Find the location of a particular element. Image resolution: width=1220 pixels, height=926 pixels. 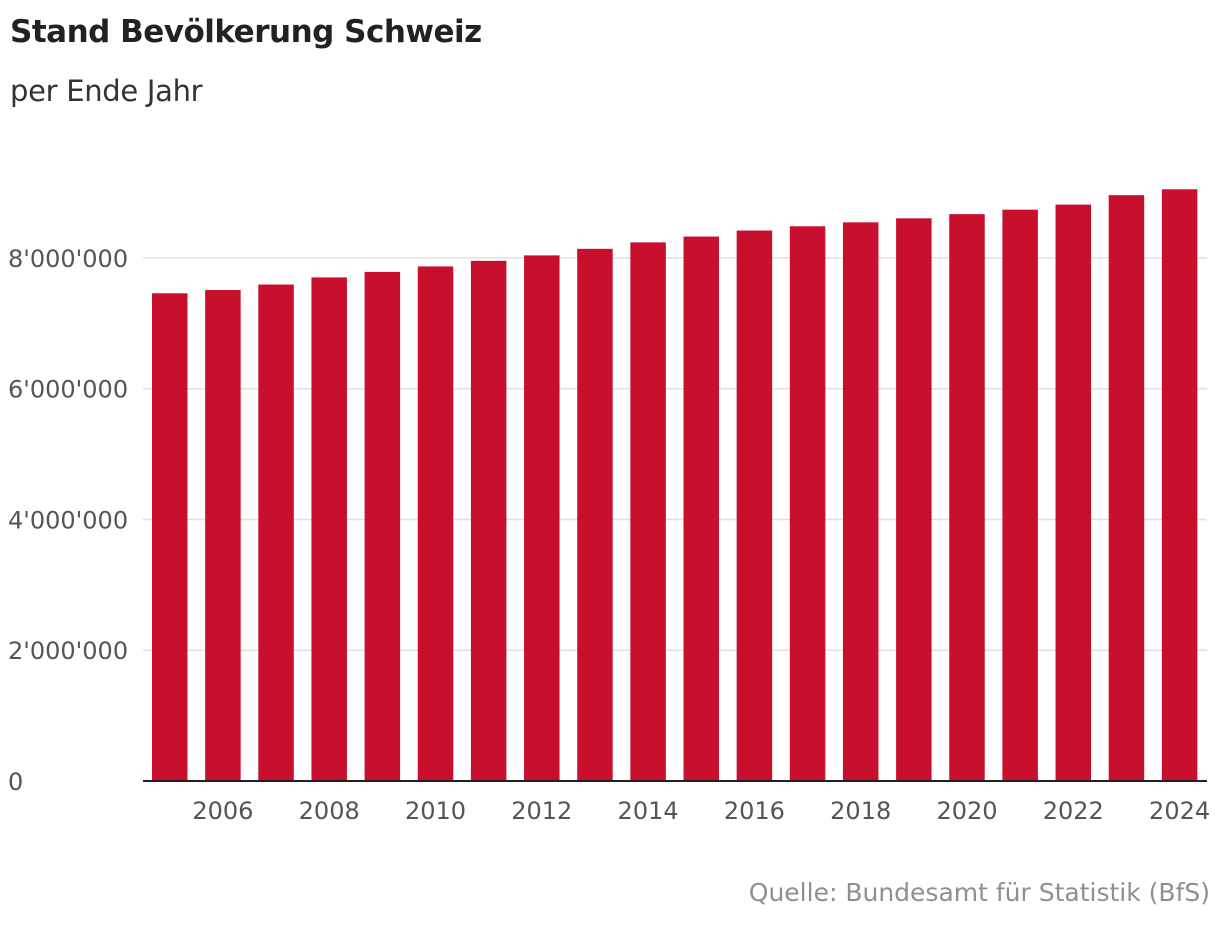

bar-2018 is located at coordinates (860, 501).